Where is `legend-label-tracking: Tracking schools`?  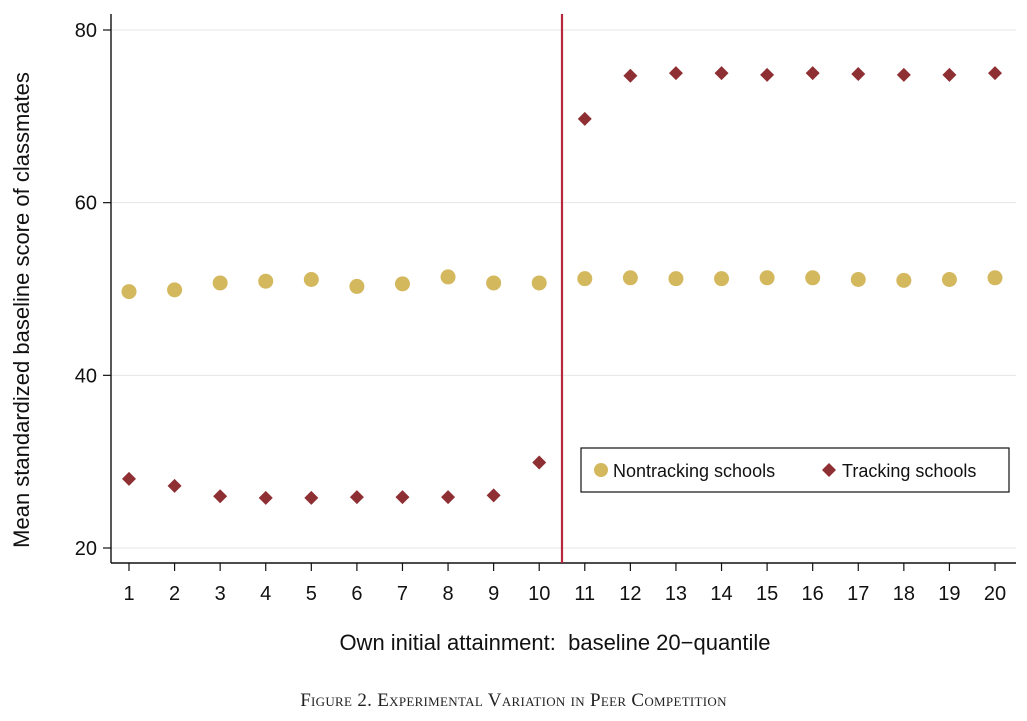
legend-label-tracking: Tracking schools is located at coordinates (909, 471).